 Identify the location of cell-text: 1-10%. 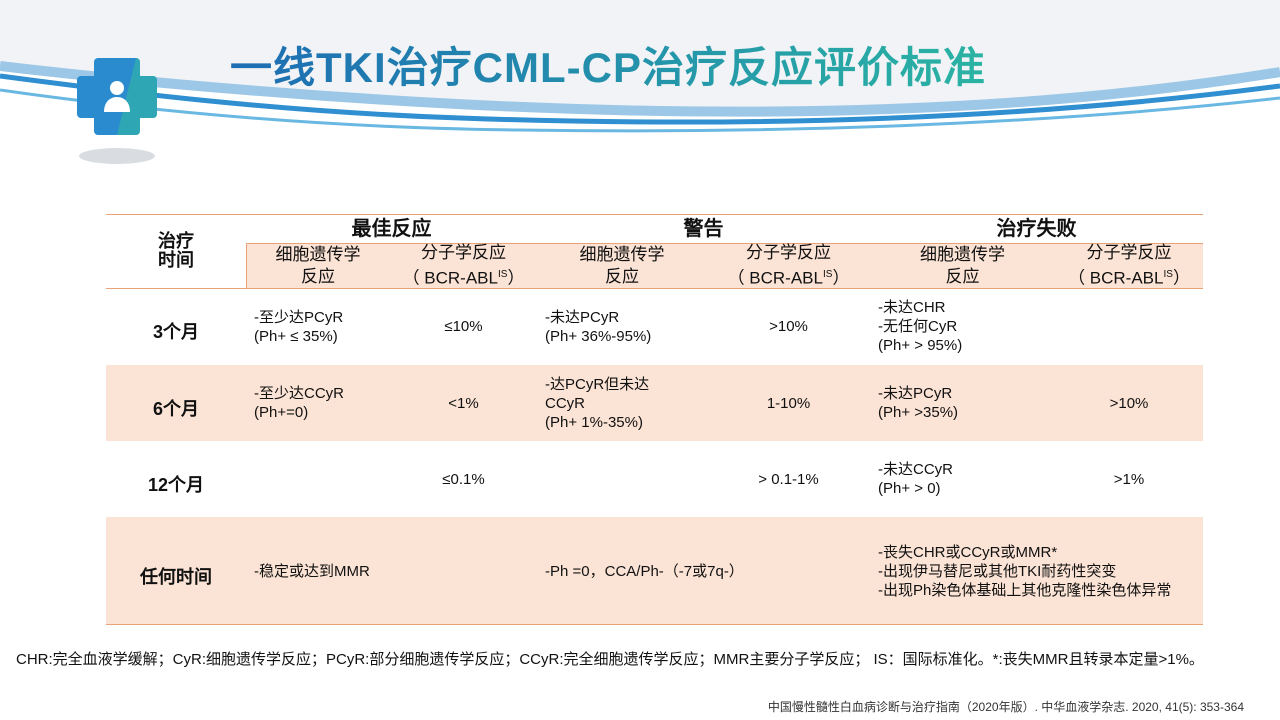
(788, 403).